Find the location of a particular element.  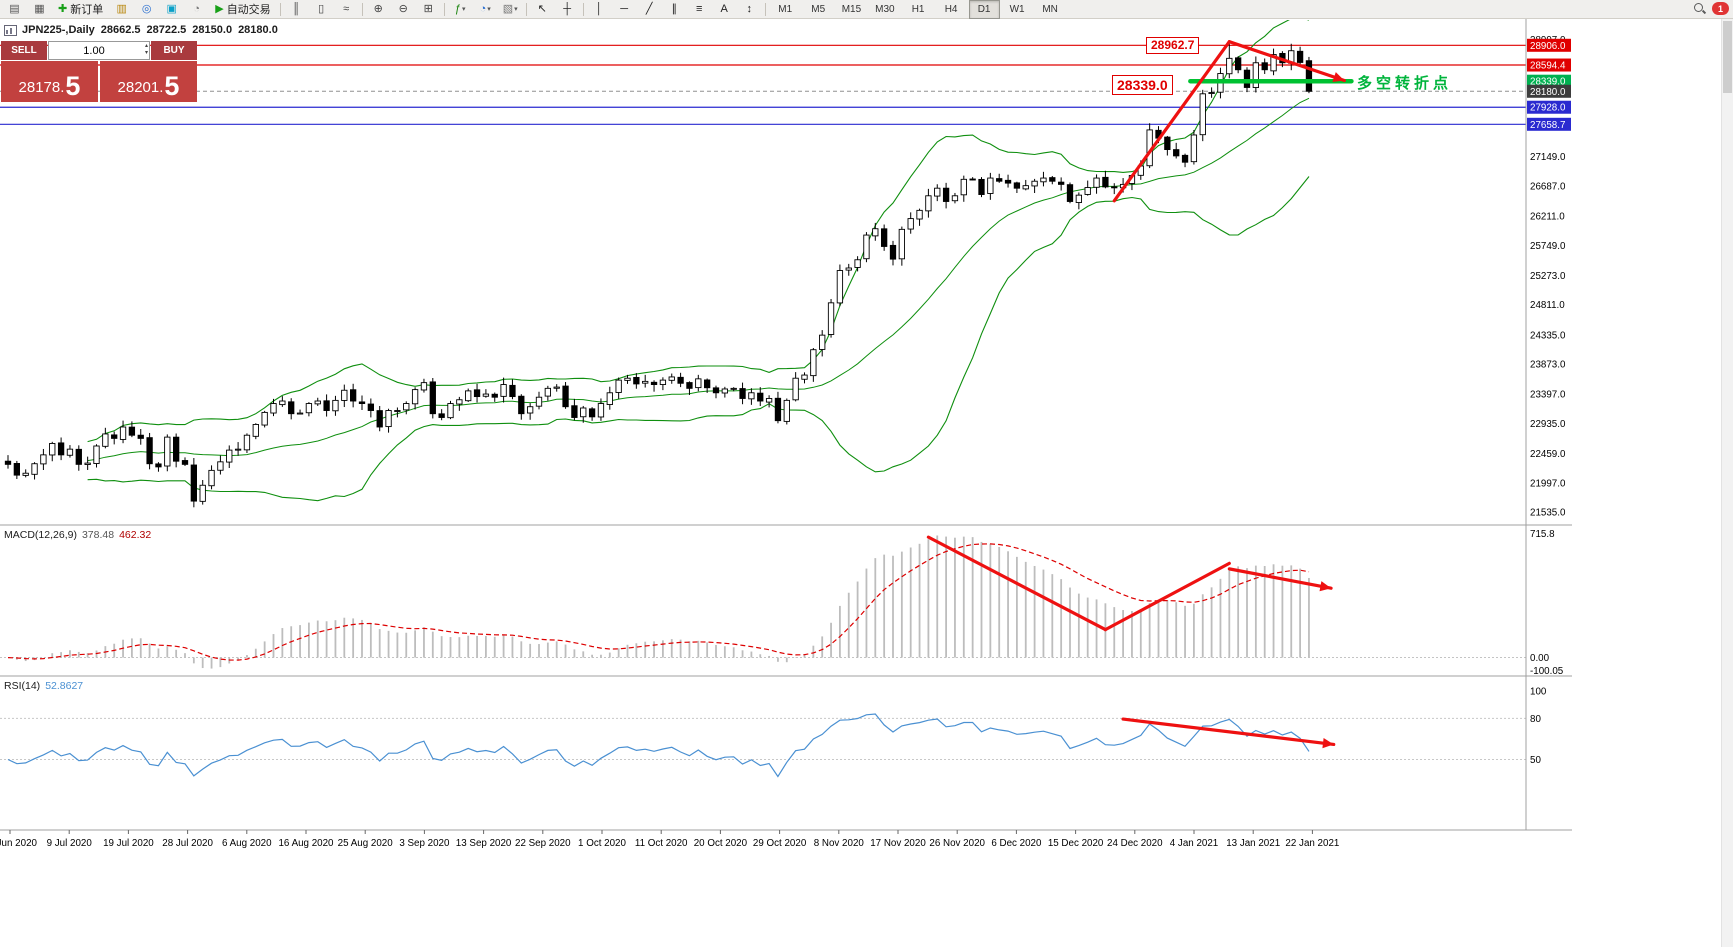

sell-price-button: 28178. 5 is located at coordinates (49, 81).